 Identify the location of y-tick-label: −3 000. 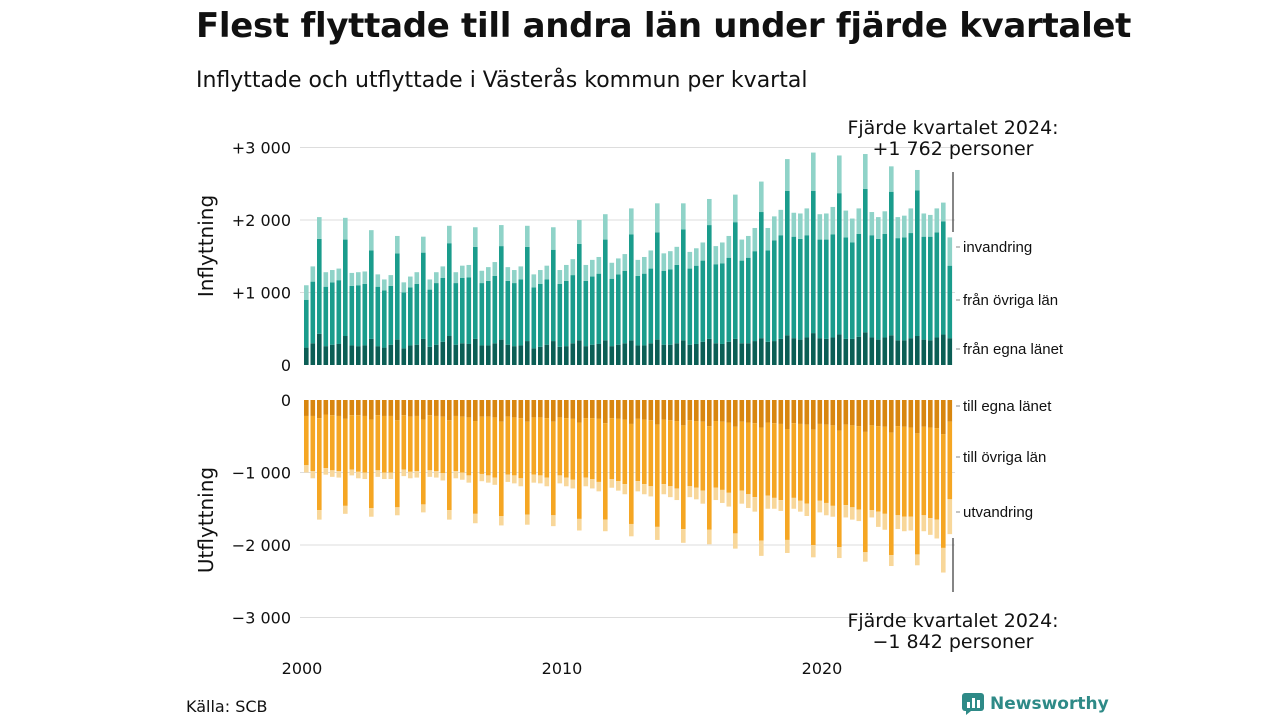
(261, 618).